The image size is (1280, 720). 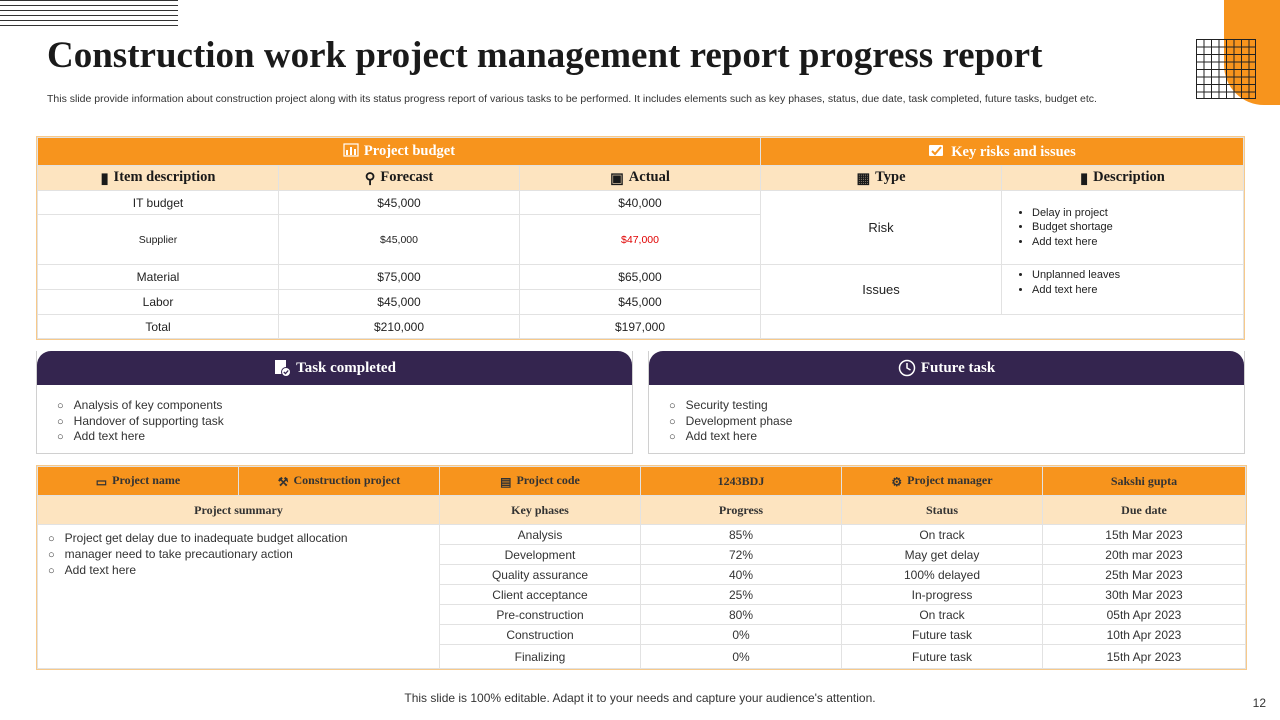 What do you see at coordinates (1144, 534) in the screenshot?
I see `phase-due: 15th Mar 2023` at bounding box center [1144, 534].